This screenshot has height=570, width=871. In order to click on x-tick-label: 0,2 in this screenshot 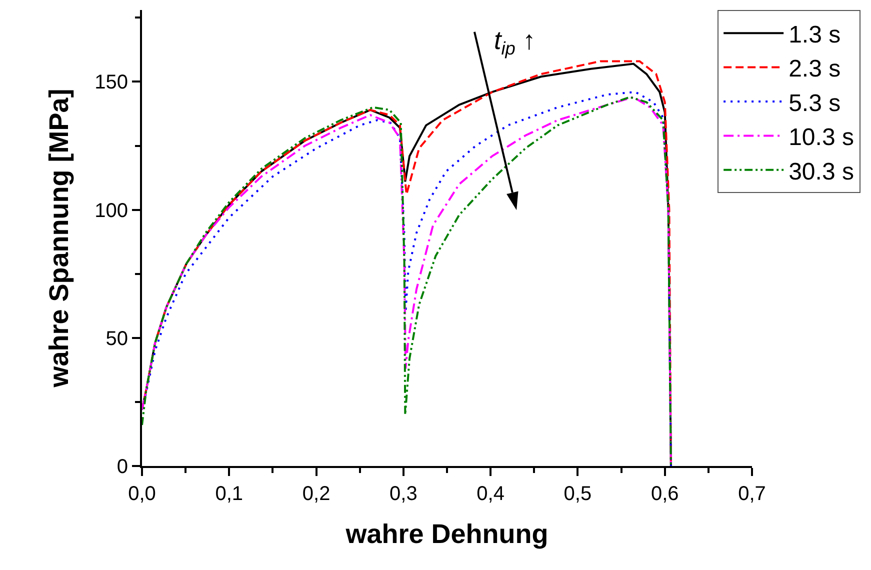, I will do `click(316, 494)`.